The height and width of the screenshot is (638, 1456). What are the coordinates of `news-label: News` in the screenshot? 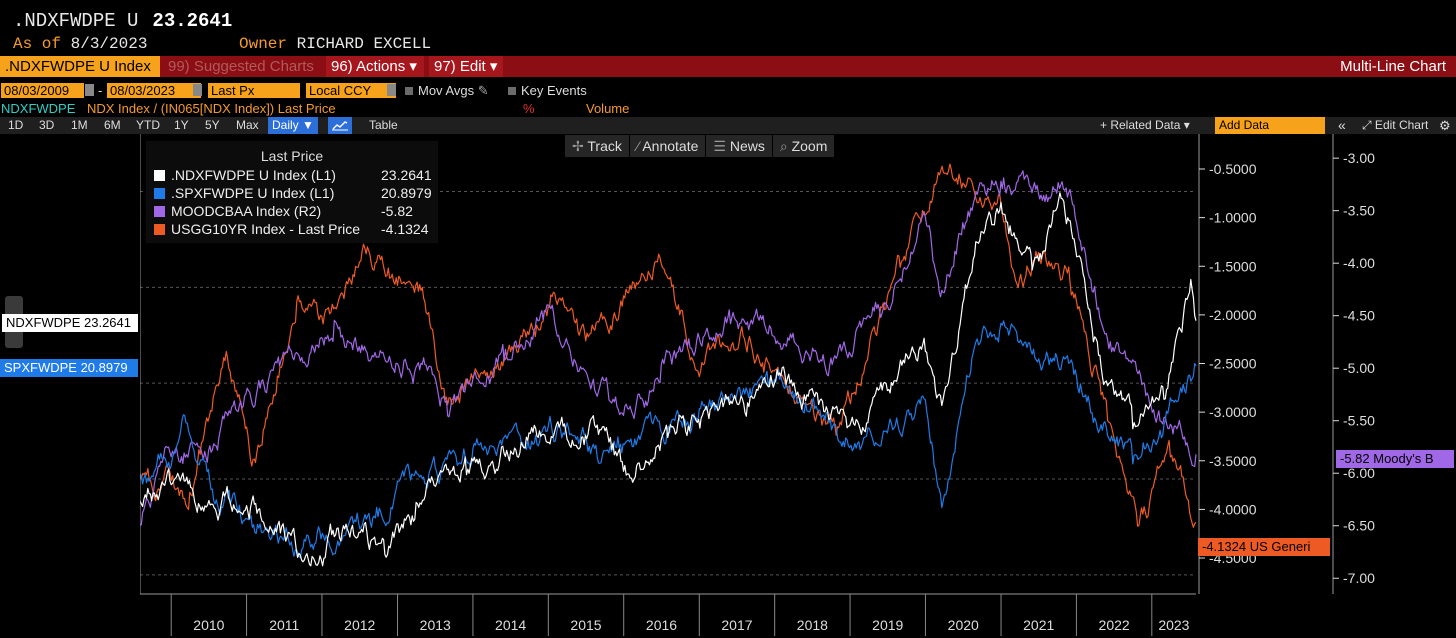 It's located at (747, 146).